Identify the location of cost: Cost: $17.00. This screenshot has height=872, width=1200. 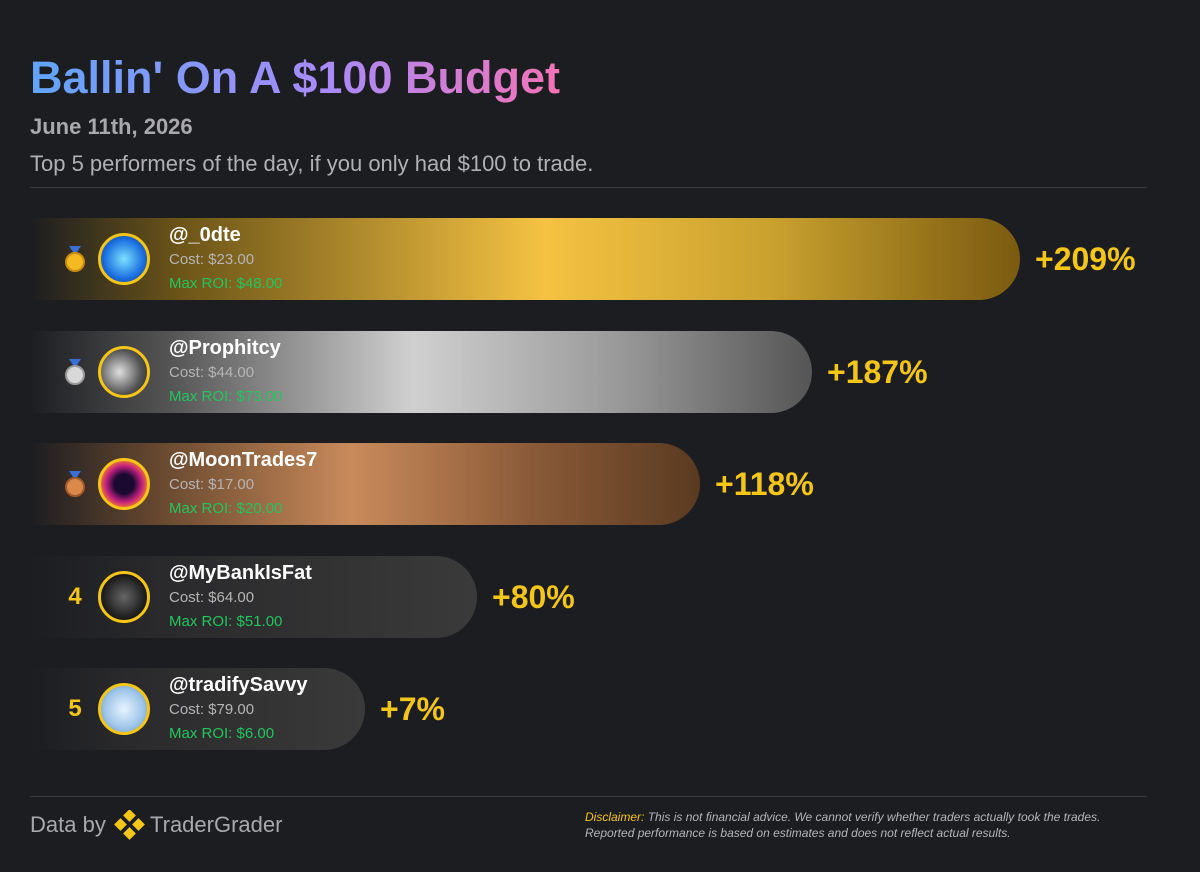
(212, 484).